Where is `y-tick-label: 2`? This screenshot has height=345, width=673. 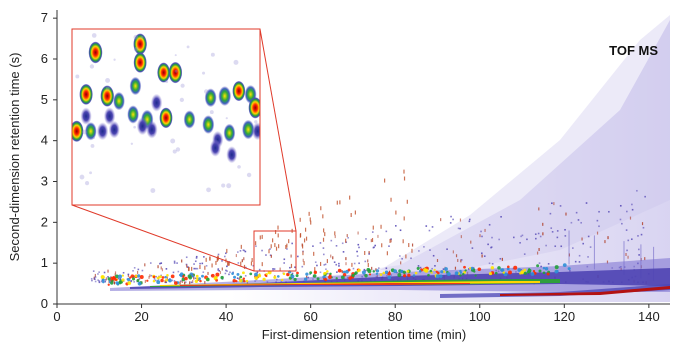
y-tick-label: 2 is located at coordinates (44, 221).